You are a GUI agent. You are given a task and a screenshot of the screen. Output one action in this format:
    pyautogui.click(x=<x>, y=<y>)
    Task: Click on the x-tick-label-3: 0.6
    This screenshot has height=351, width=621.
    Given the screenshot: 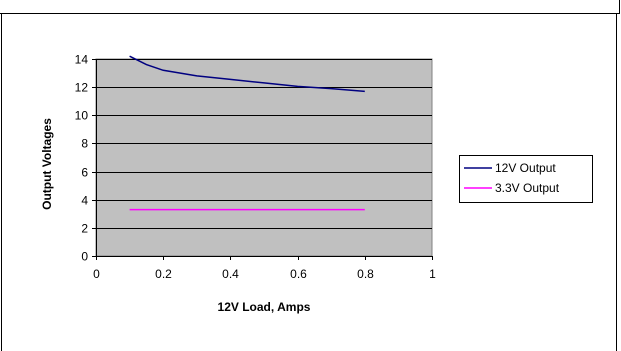 What is the action you would take?
    pyautogui.click(x=298, y=274)
    